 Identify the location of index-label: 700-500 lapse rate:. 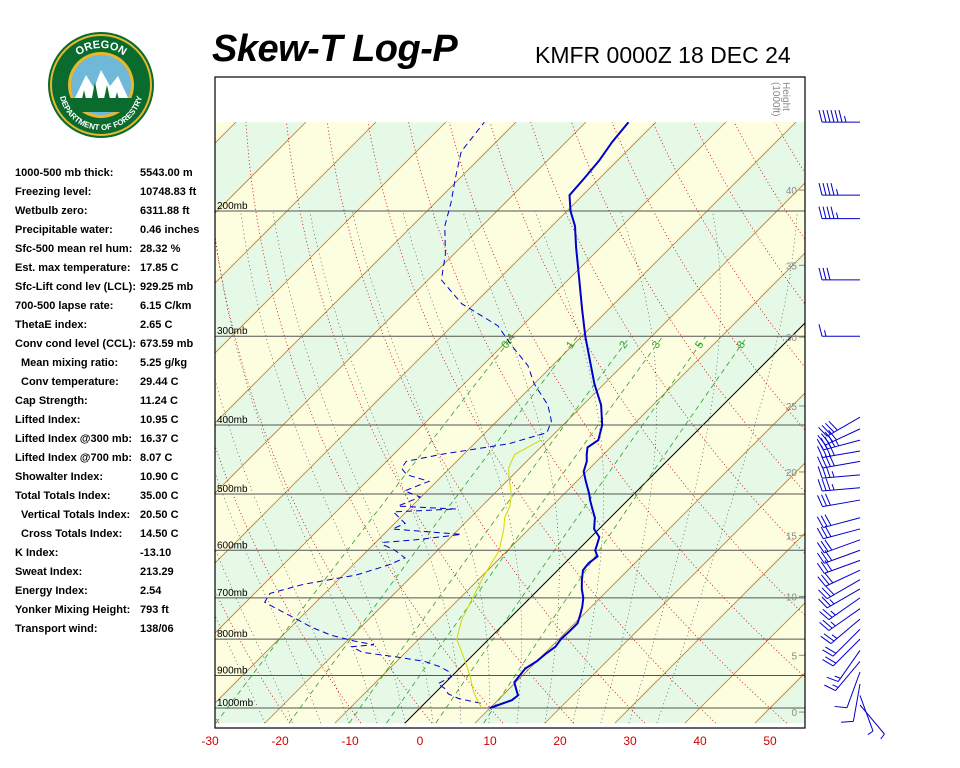
(64, 306).